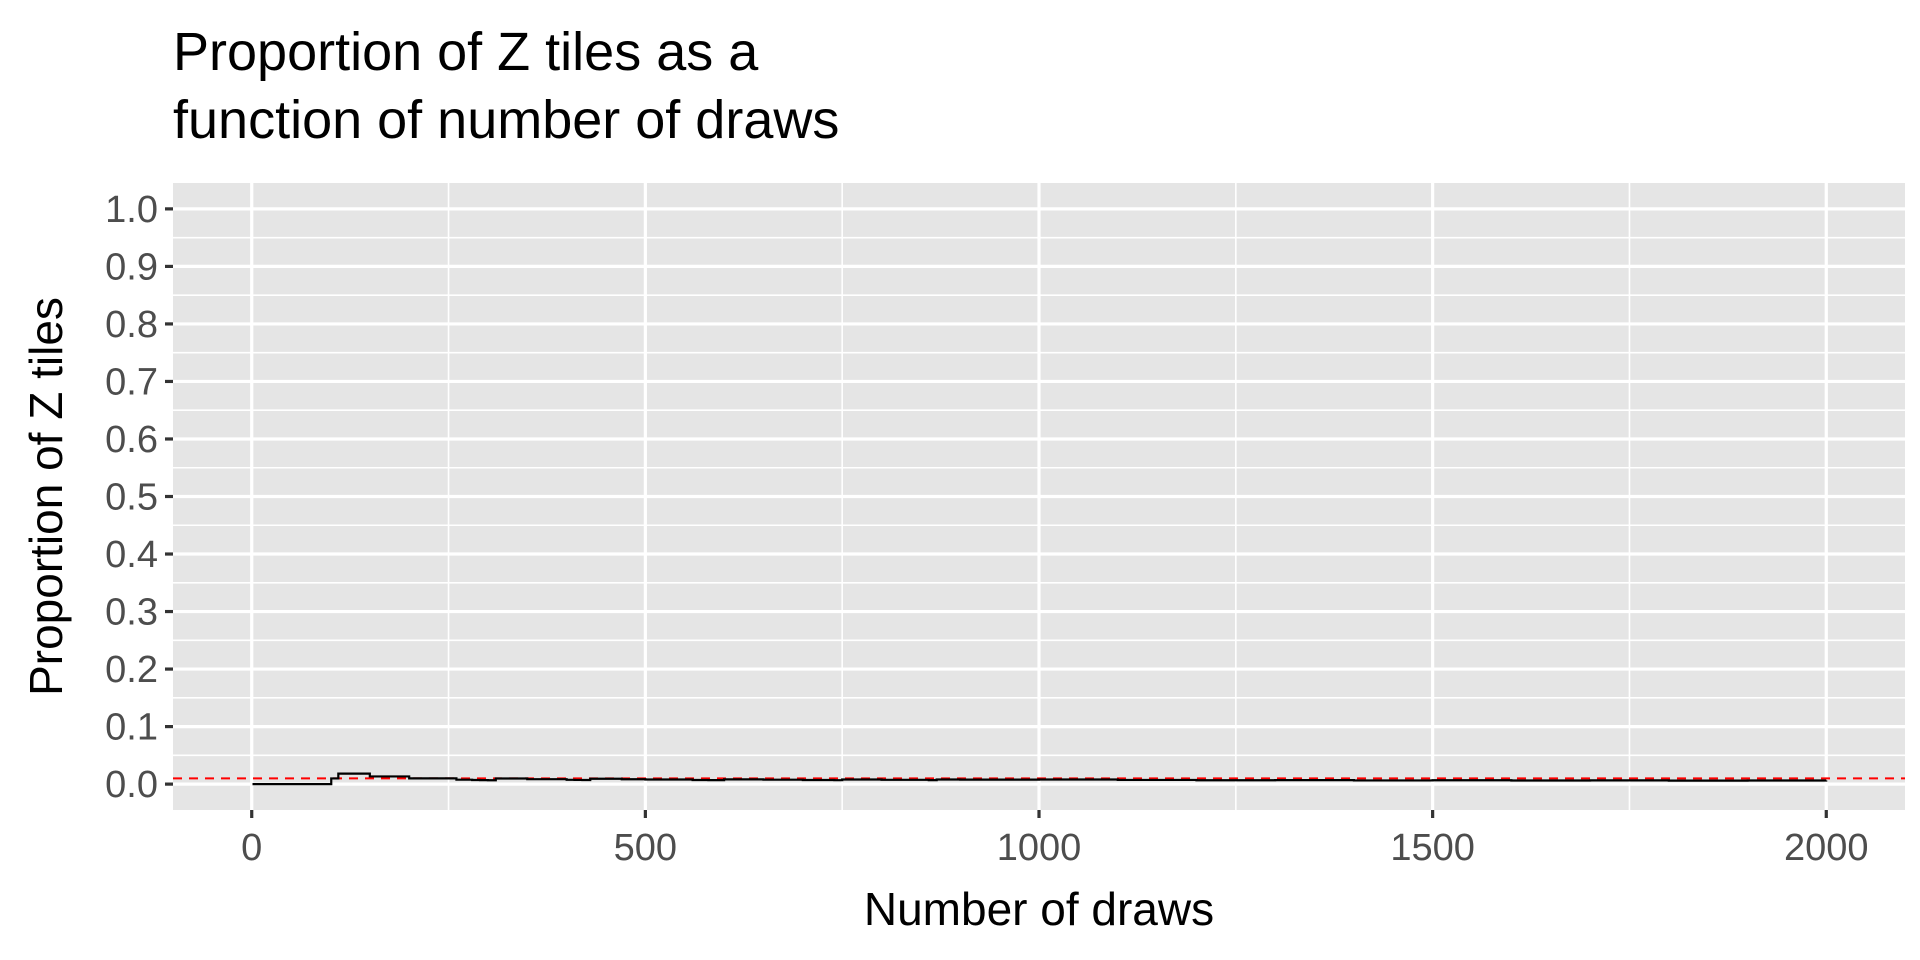 The height and width of the screenshot is (960, 1920). What do you see at coordinates (131, 325) in the screenshot?
I see `y-tick-label: 0.8` at bounding box center [131, 325].